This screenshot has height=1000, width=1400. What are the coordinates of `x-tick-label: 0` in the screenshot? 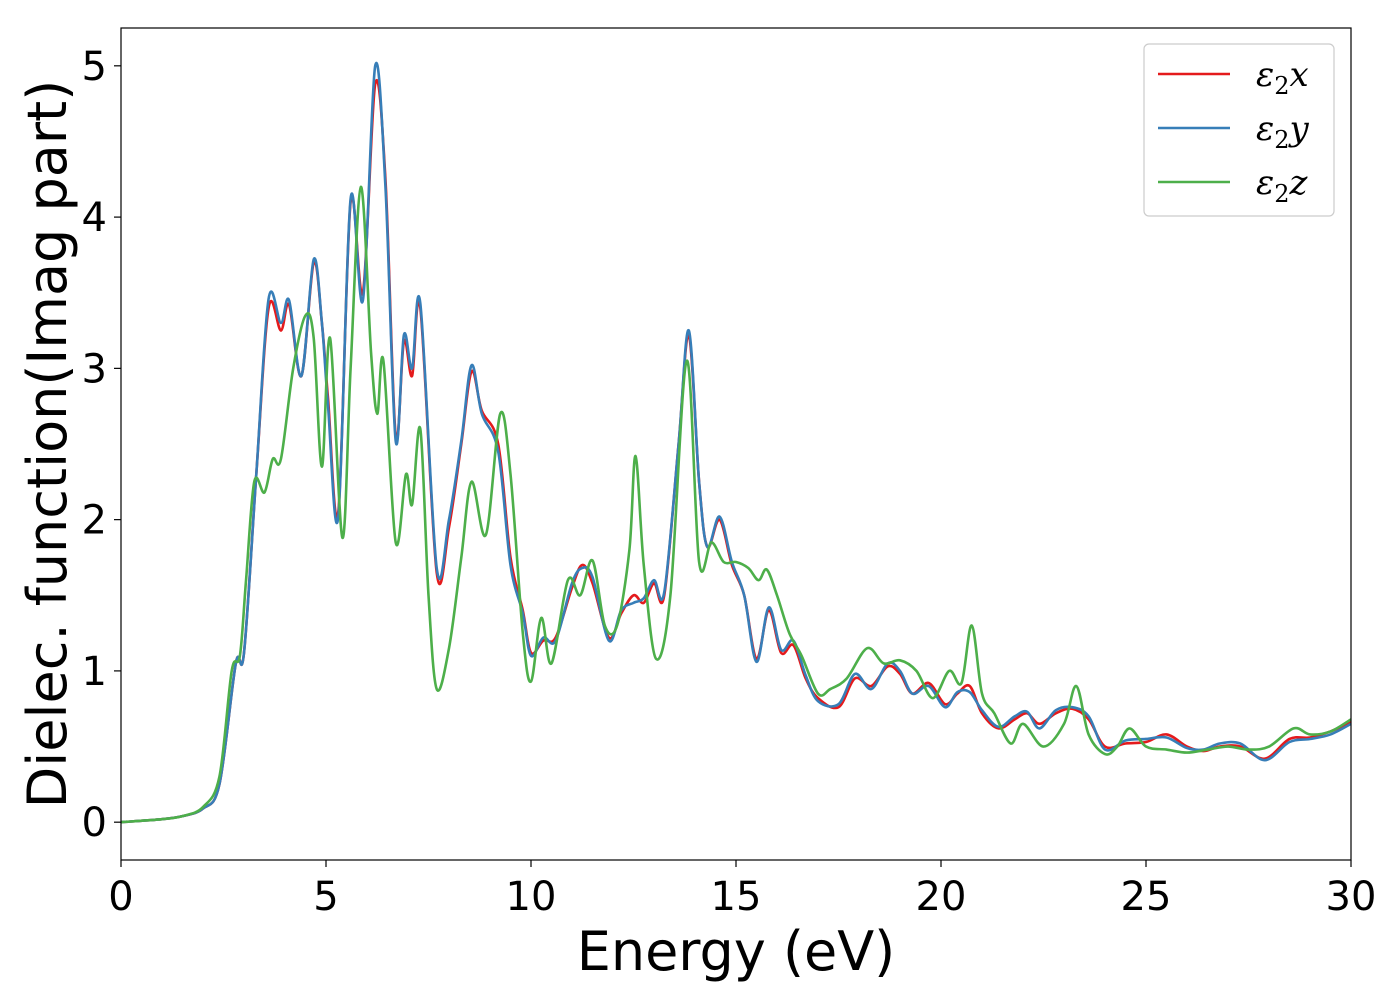 It's located at (120, 897).